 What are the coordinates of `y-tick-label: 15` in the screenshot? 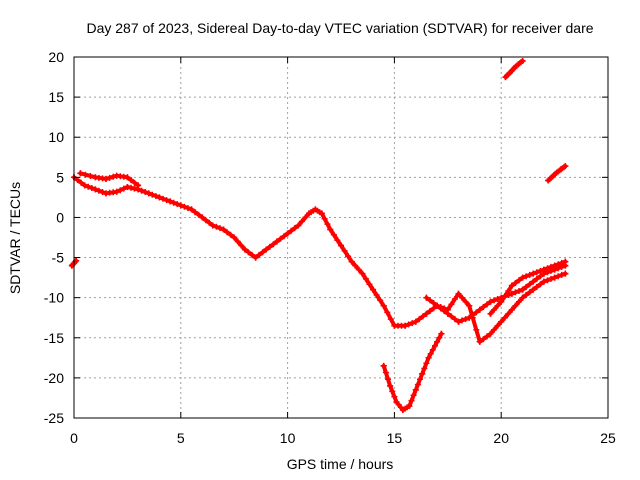 It's located at (56, 97).